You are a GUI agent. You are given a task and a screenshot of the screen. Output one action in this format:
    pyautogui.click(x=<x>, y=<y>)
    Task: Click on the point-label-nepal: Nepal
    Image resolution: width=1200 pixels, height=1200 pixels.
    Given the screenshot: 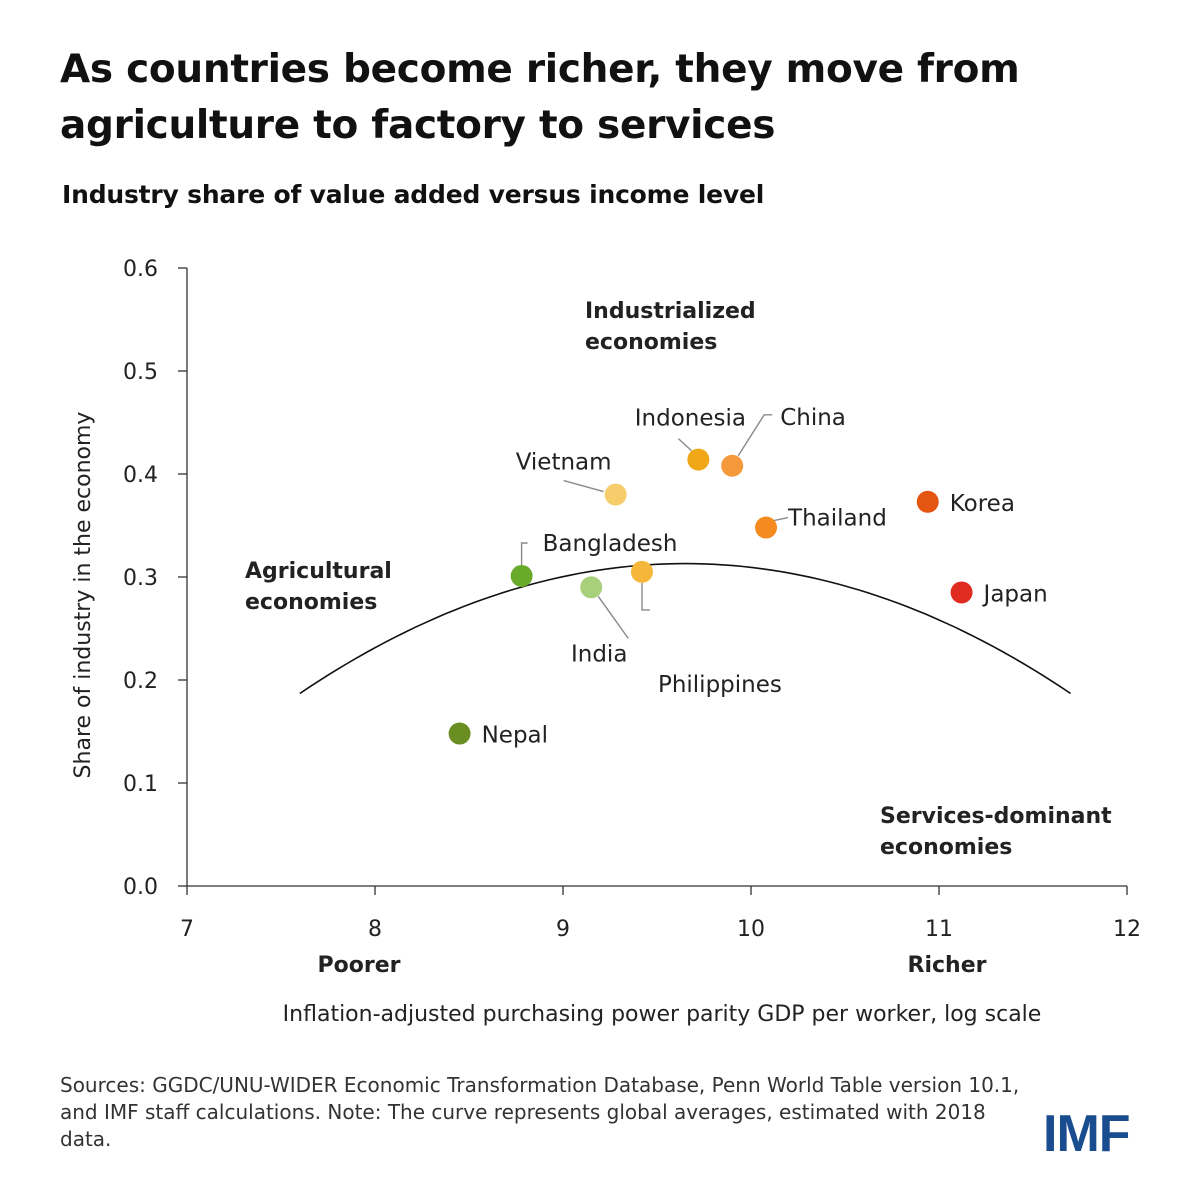 What is the action you would take?
    pyautogui.click(x=515, y=736)
    